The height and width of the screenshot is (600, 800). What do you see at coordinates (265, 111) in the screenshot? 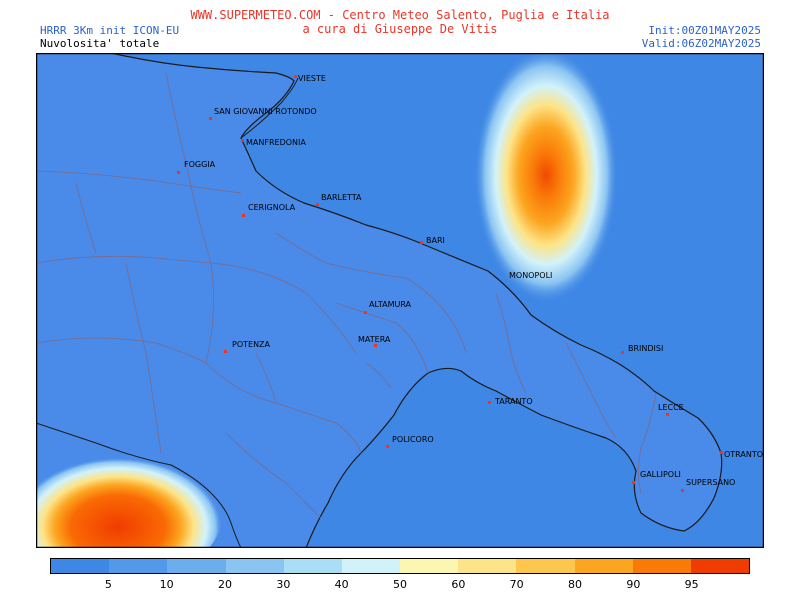
I see `city-label-san-giovanni-rotondo: SAN GIOVANNI ROTONDO` at bounding box center [265, 111].